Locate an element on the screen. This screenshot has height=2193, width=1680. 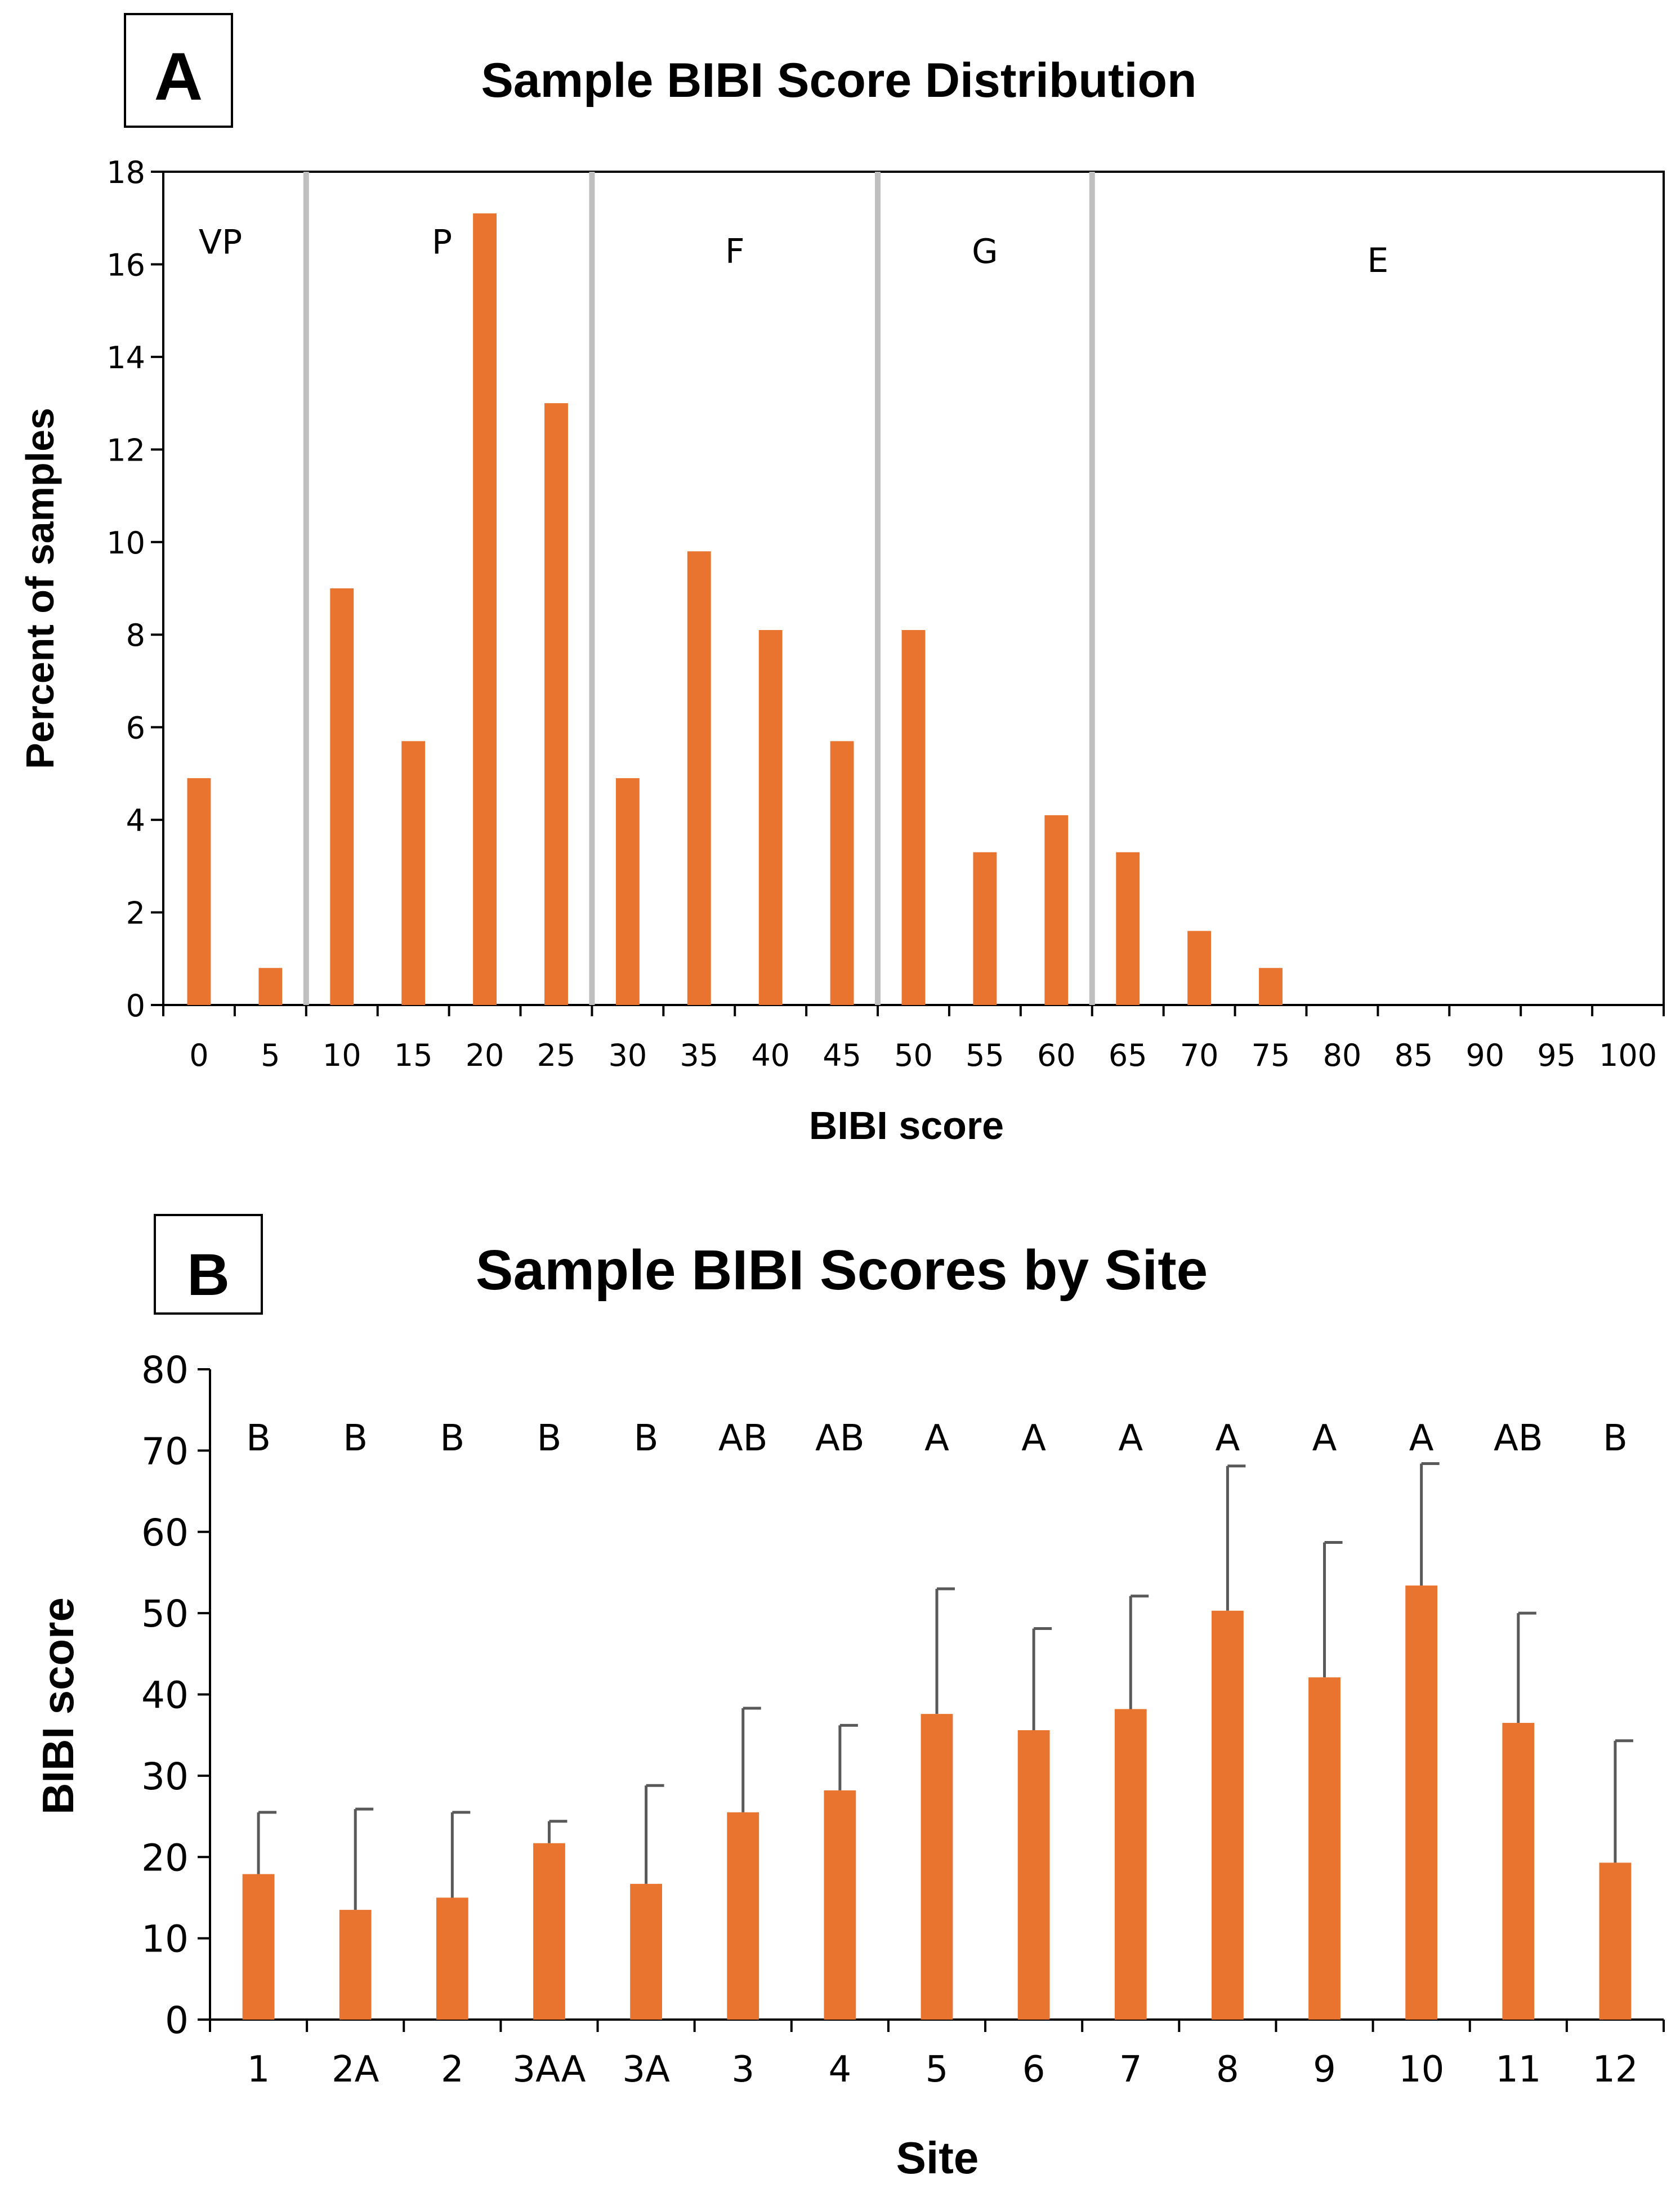
chart-b-x-tick-label: 5 is located at coordinates (937, 2070).